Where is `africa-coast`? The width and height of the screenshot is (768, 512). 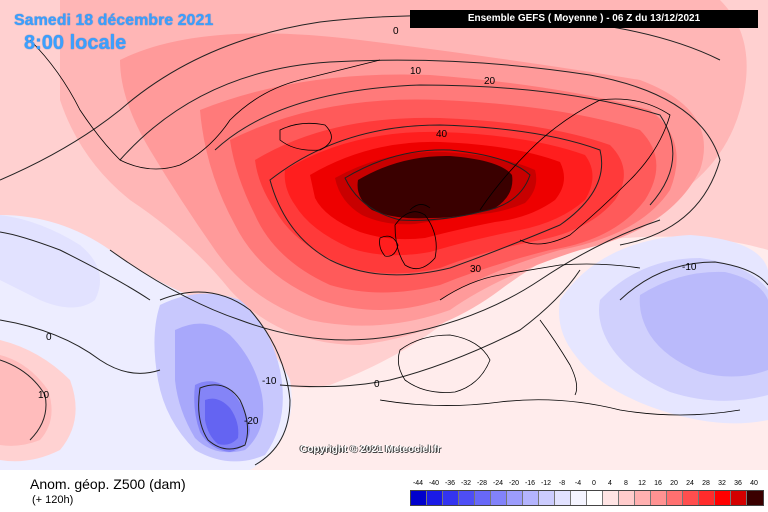 africa-coast is located at coordinates (560, 407).